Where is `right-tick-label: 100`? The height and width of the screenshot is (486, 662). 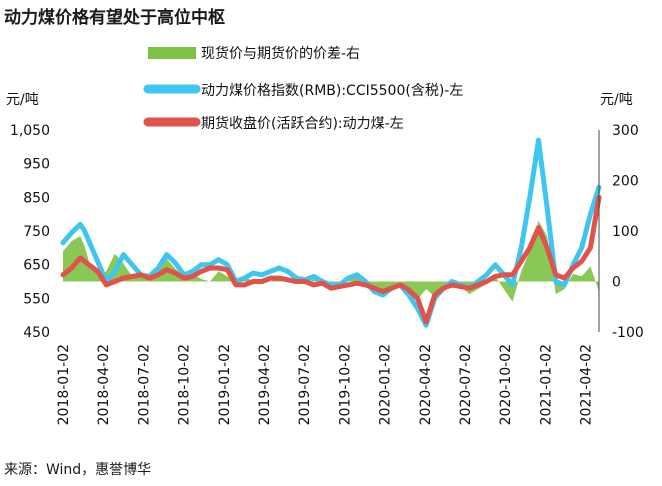 right-tick-label: 100 is located at coordinates (625, 232).